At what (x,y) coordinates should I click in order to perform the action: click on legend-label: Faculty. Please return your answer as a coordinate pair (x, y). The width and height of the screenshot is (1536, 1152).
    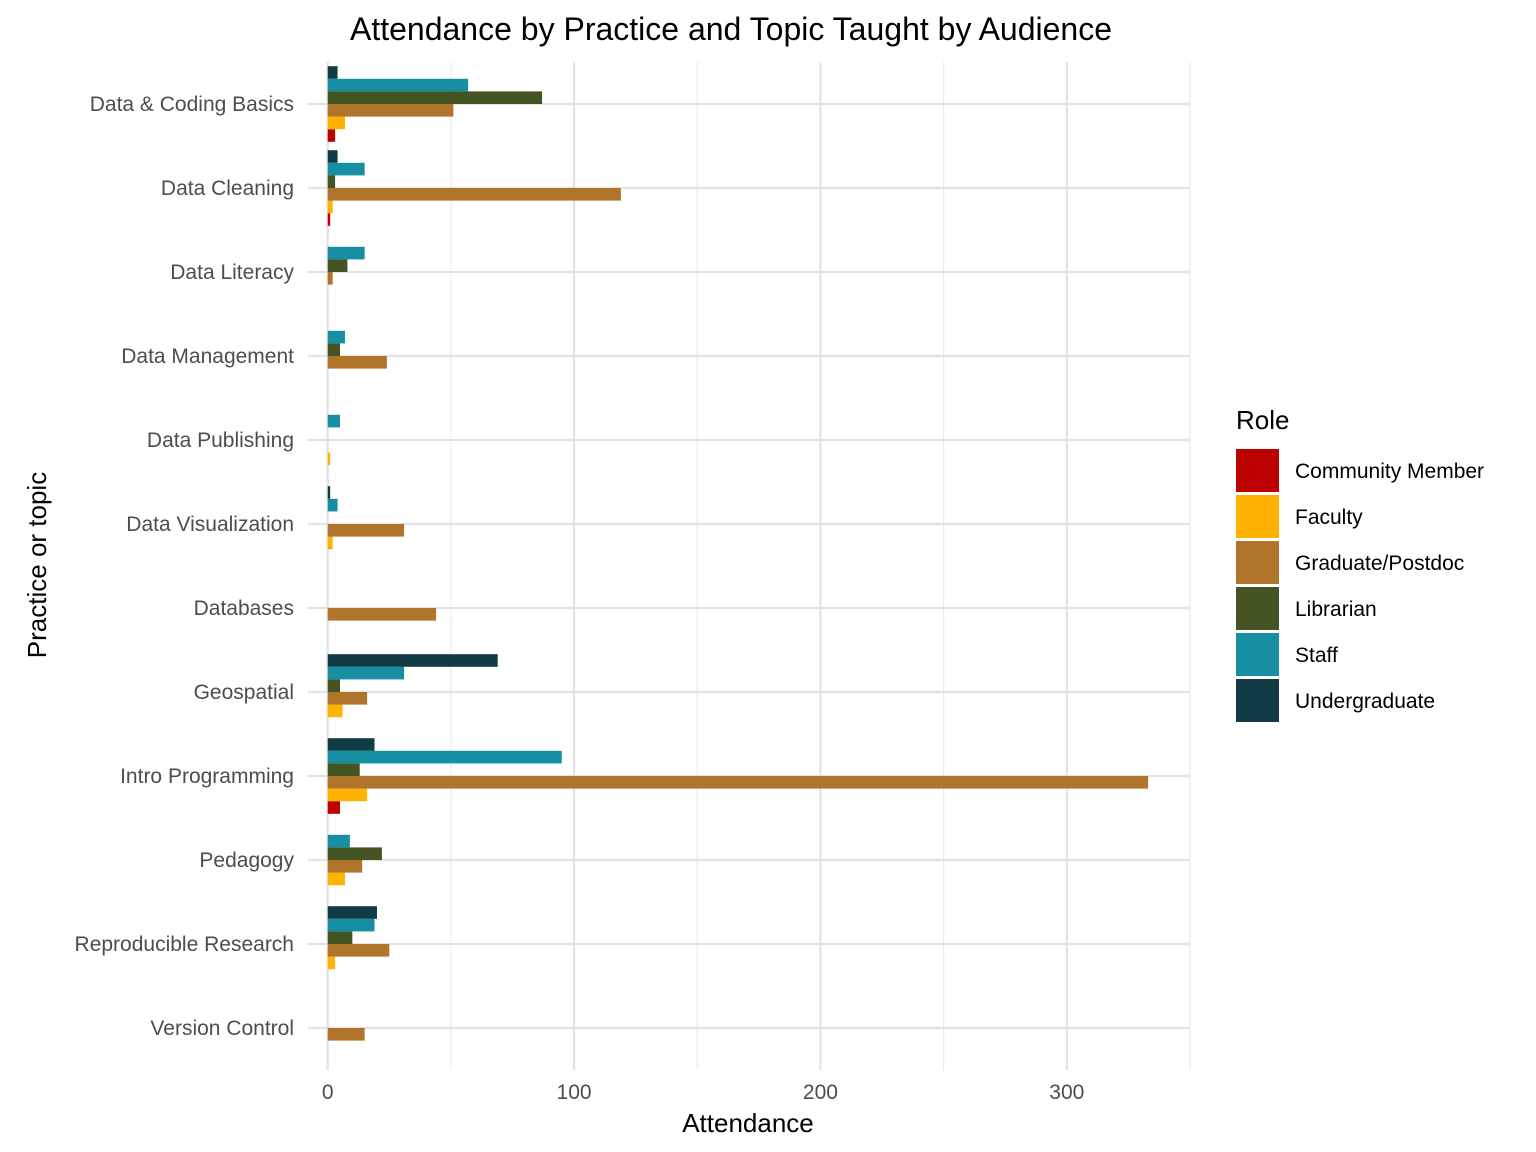
    Looking at the image, I should click on (1329, 517).